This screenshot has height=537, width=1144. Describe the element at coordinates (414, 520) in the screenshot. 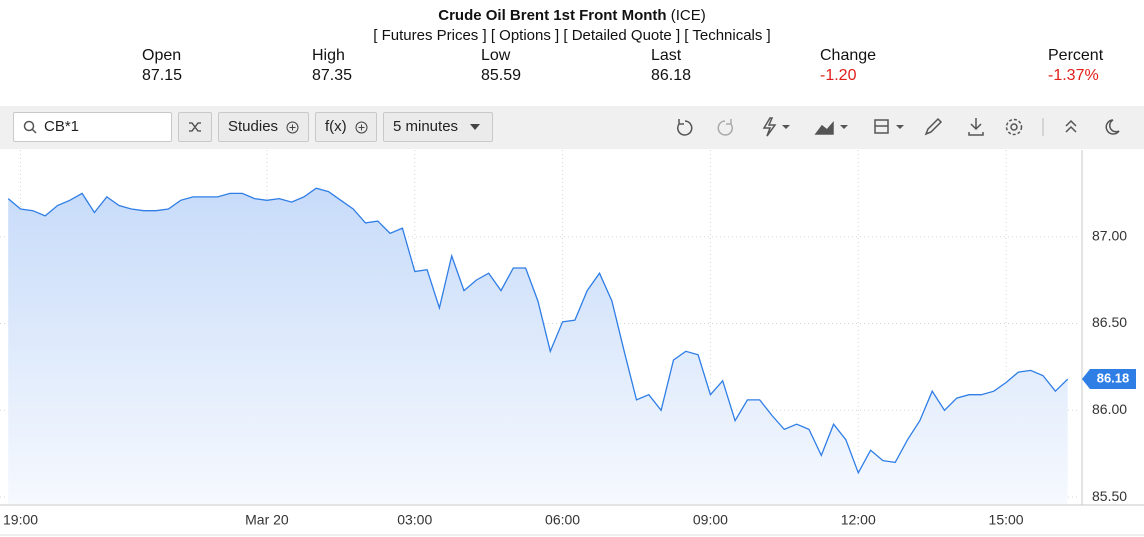

I see `x-tick-label: 03:00` at that location.